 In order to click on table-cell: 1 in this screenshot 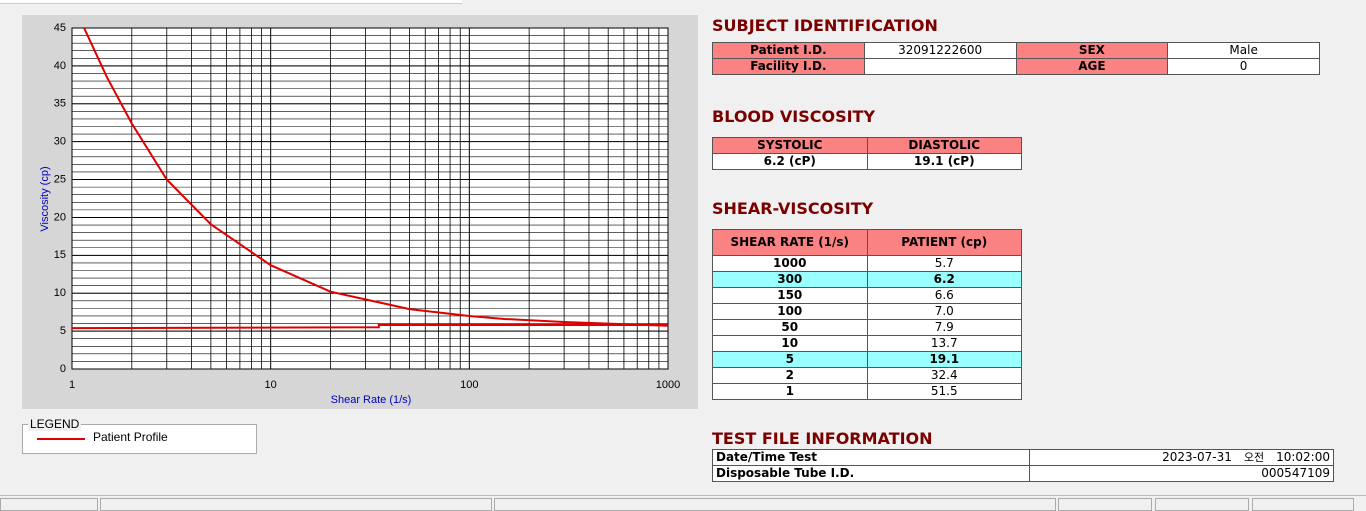, I will do `click(790, 391)`.